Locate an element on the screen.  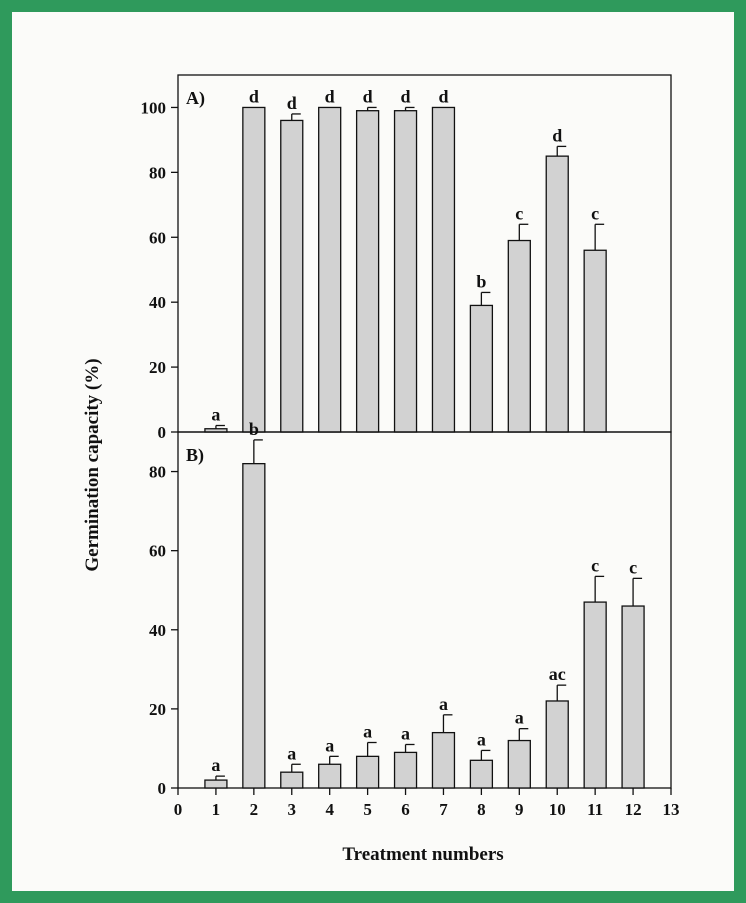
x-tick-label: 1 is located at coordinates (216, 809).